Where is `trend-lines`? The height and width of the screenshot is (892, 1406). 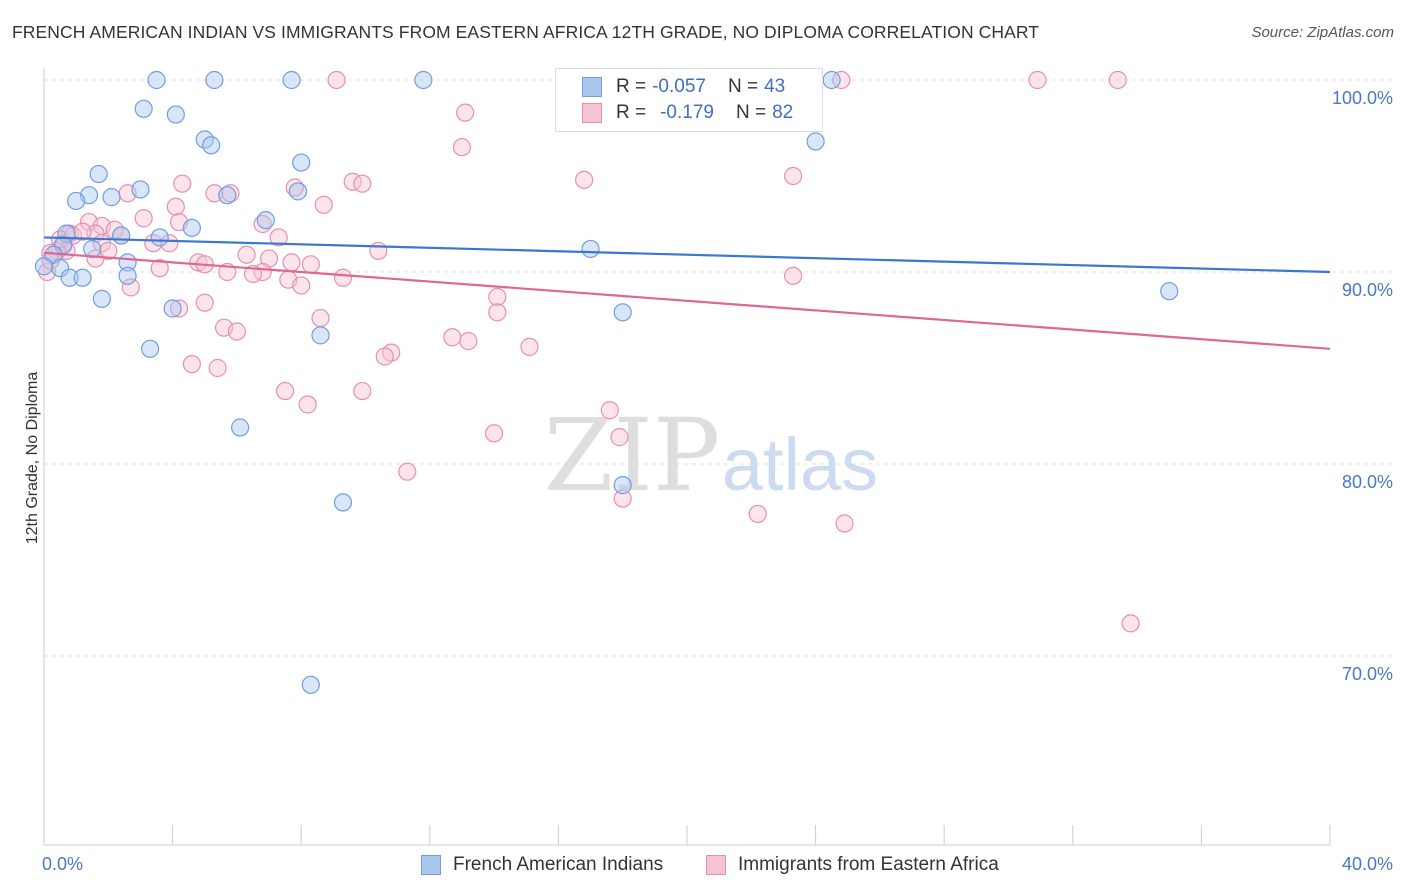
trend-lines is located at coordinates (687, 293).